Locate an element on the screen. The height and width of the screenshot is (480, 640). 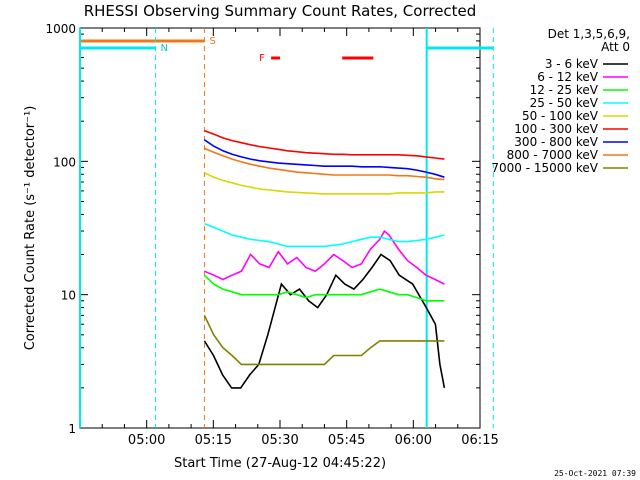
y-axis-label: Corrected Count Rate (s⁻¹ detector⁻¹) is located at coordinates (30, 228).